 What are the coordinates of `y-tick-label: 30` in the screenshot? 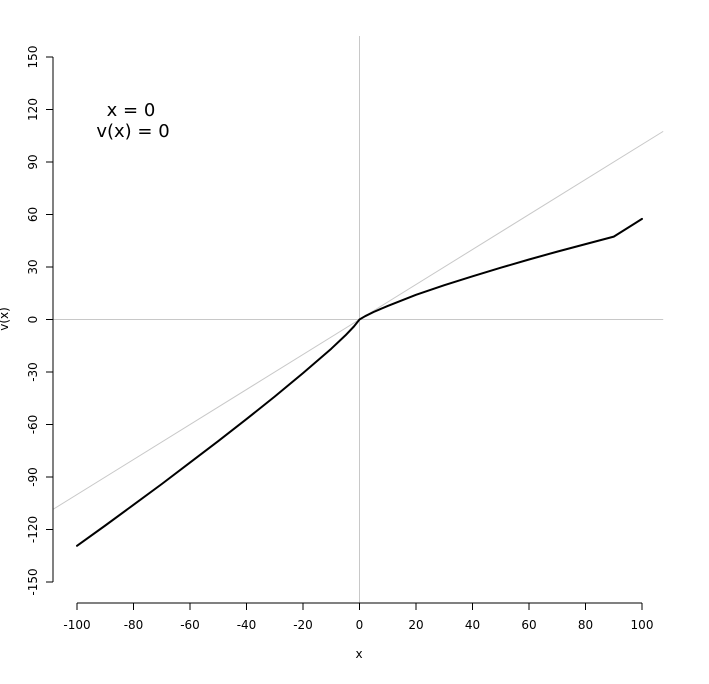 It's located at (33, 266).